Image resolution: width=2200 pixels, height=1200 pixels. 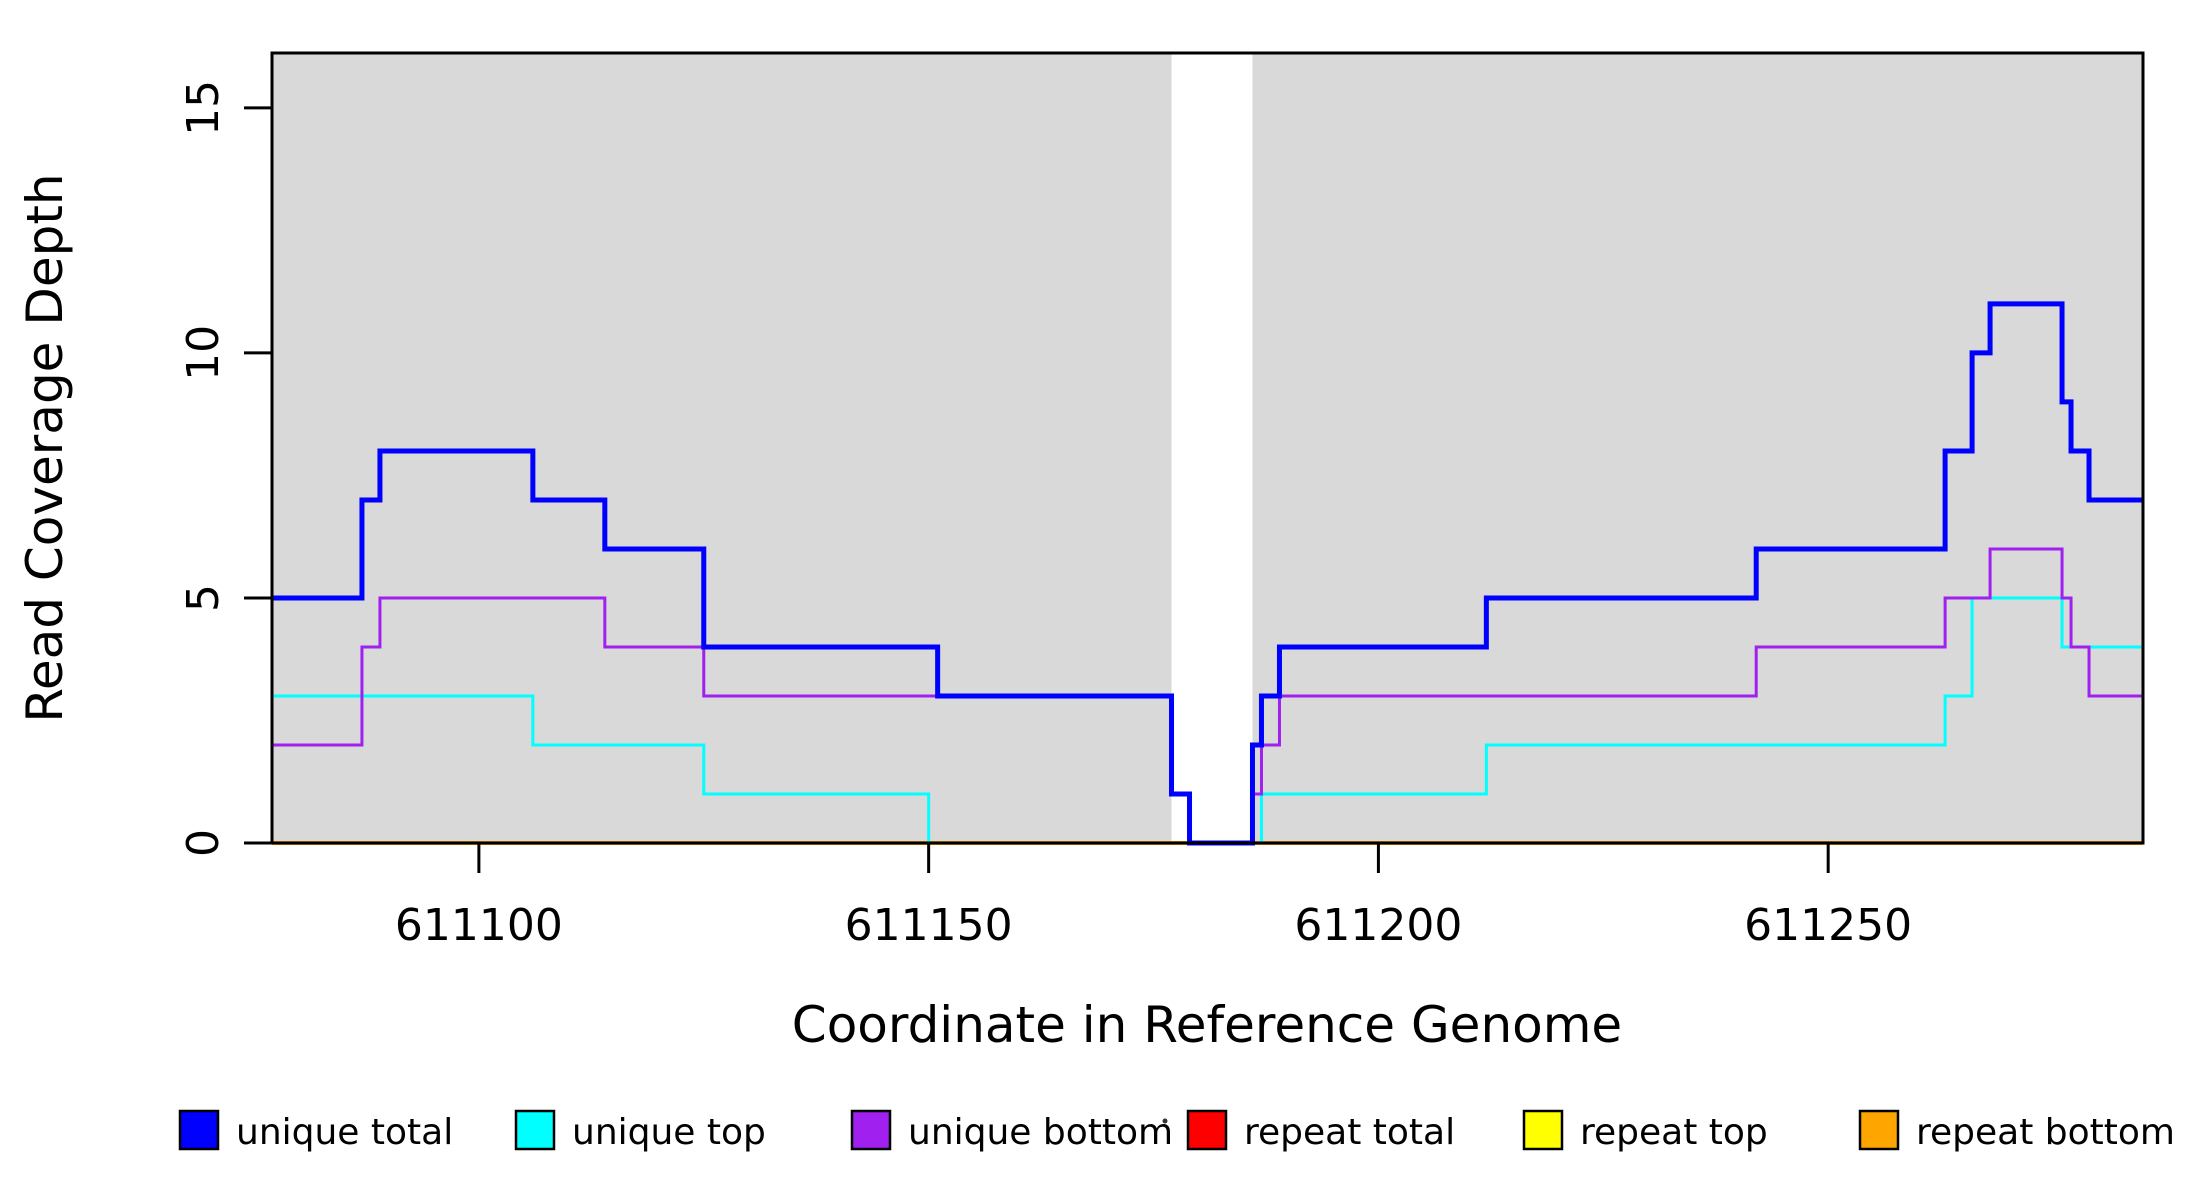 What do you see at coordinates (2045, 1132) in the screenshot?
I see `legend-label-repeat-bottom: repeat bottom` at bounding box center [2045, 1132].